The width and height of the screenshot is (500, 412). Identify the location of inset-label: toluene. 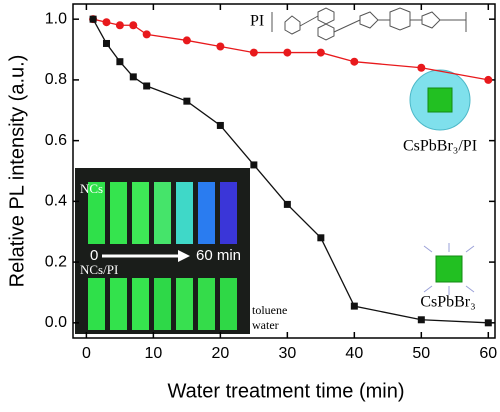
(269, 310).